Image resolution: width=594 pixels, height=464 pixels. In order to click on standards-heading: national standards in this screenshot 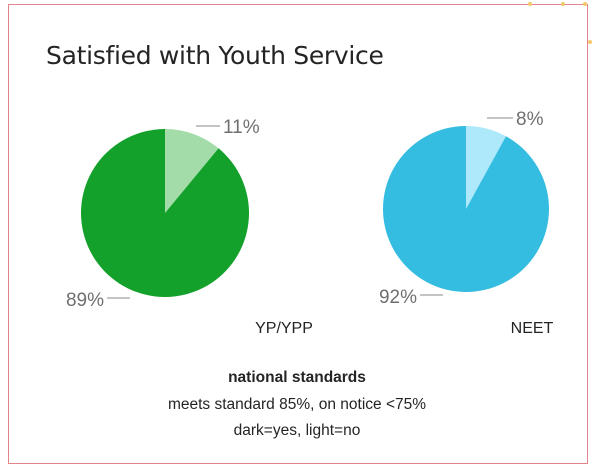, I will do `click(297, 377)`.